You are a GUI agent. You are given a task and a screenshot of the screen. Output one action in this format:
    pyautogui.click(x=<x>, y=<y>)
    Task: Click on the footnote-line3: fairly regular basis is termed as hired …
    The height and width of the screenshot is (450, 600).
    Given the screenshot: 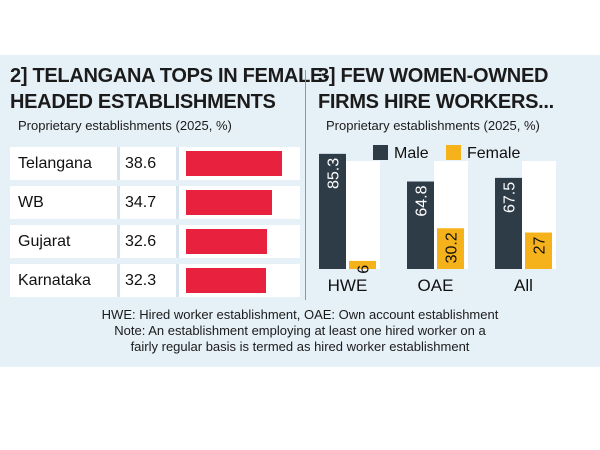 What is the action you would take?
    pyautogui.click(x=300, y=346)
    